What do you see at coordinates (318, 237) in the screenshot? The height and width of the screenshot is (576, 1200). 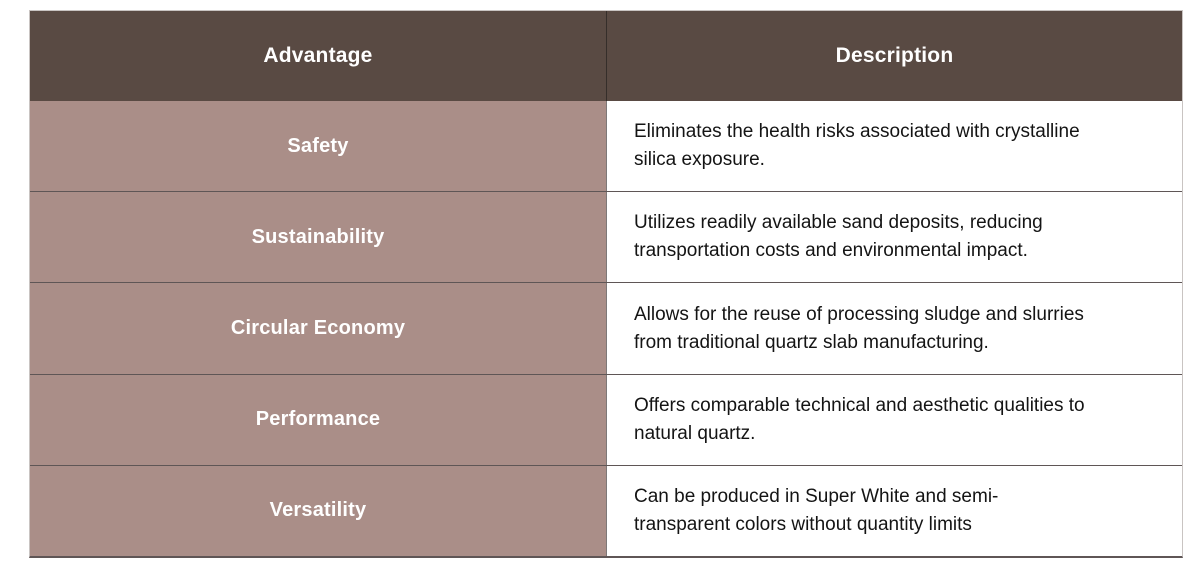 I see `advantage-cell: Sustainability` at bounding box center [318, 237].